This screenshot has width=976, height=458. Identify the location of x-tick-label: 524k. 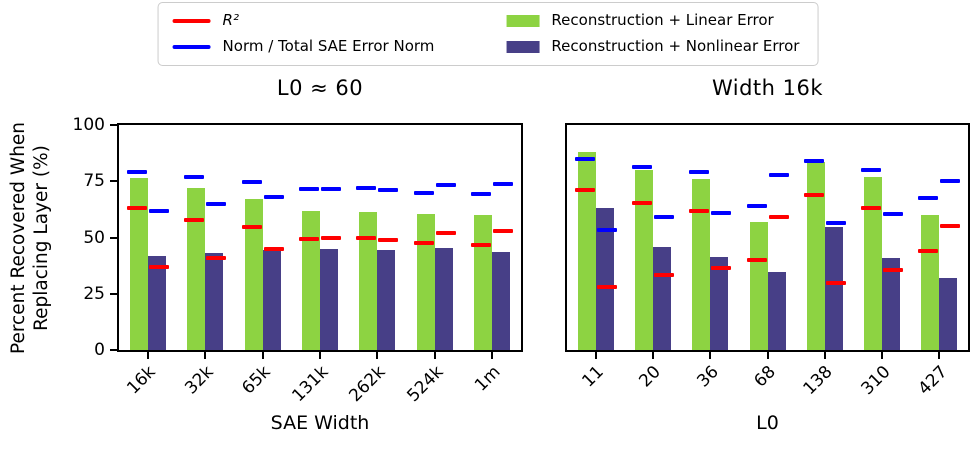
(425, 384).